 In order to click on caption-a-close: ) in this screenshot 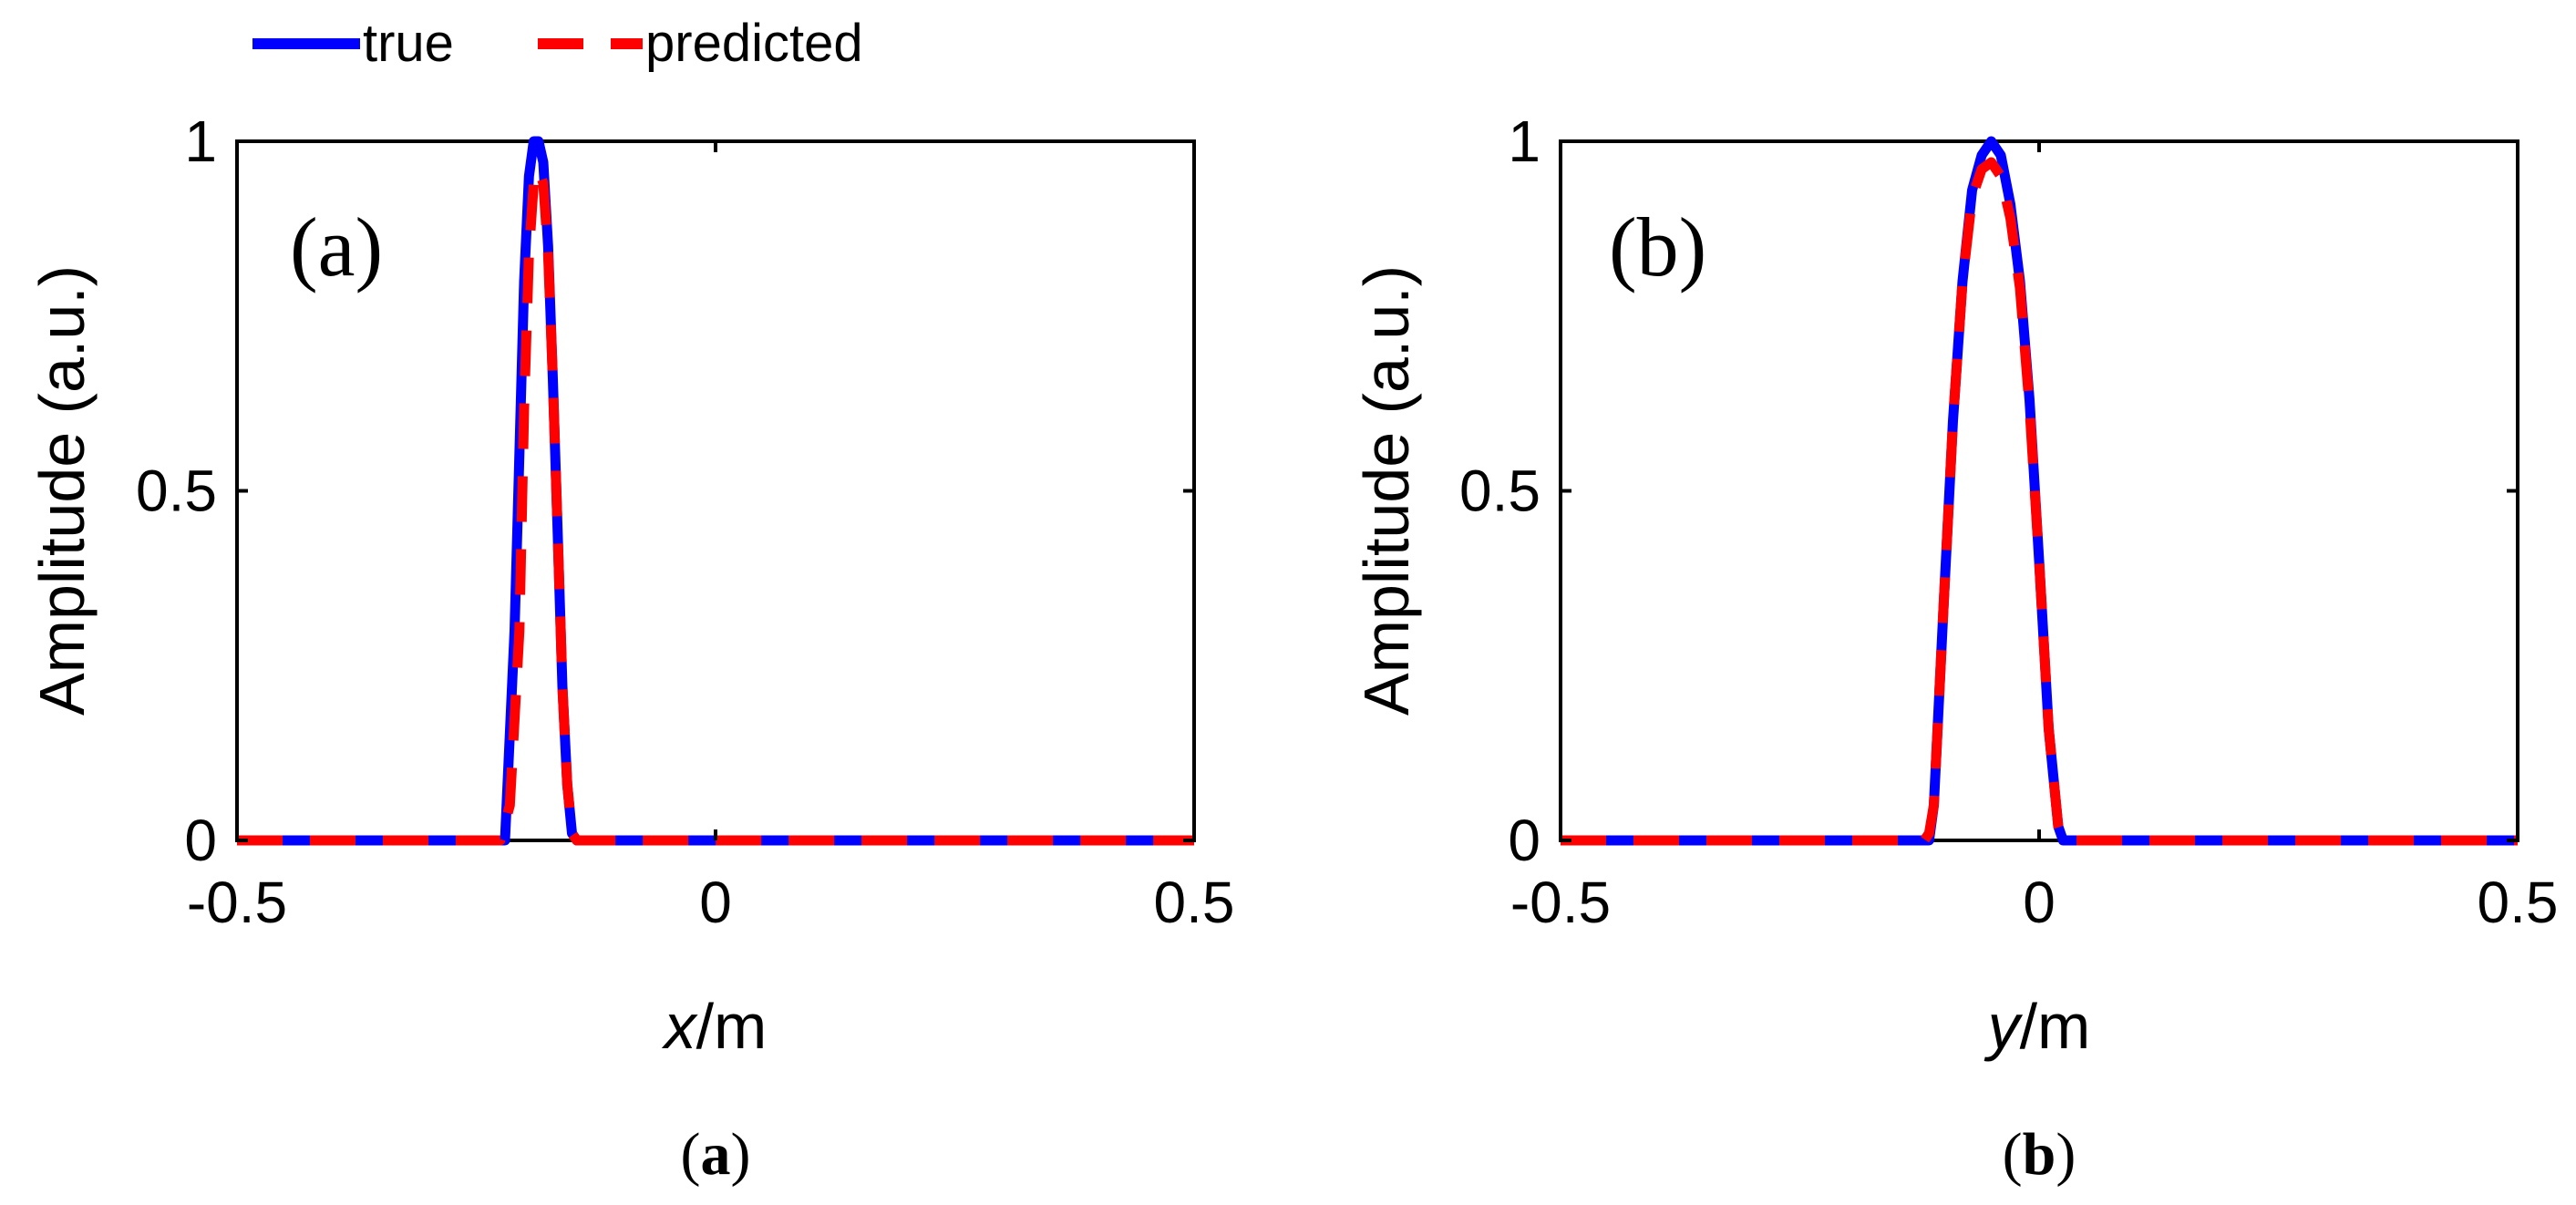, I will do `click(741, 1155)`.